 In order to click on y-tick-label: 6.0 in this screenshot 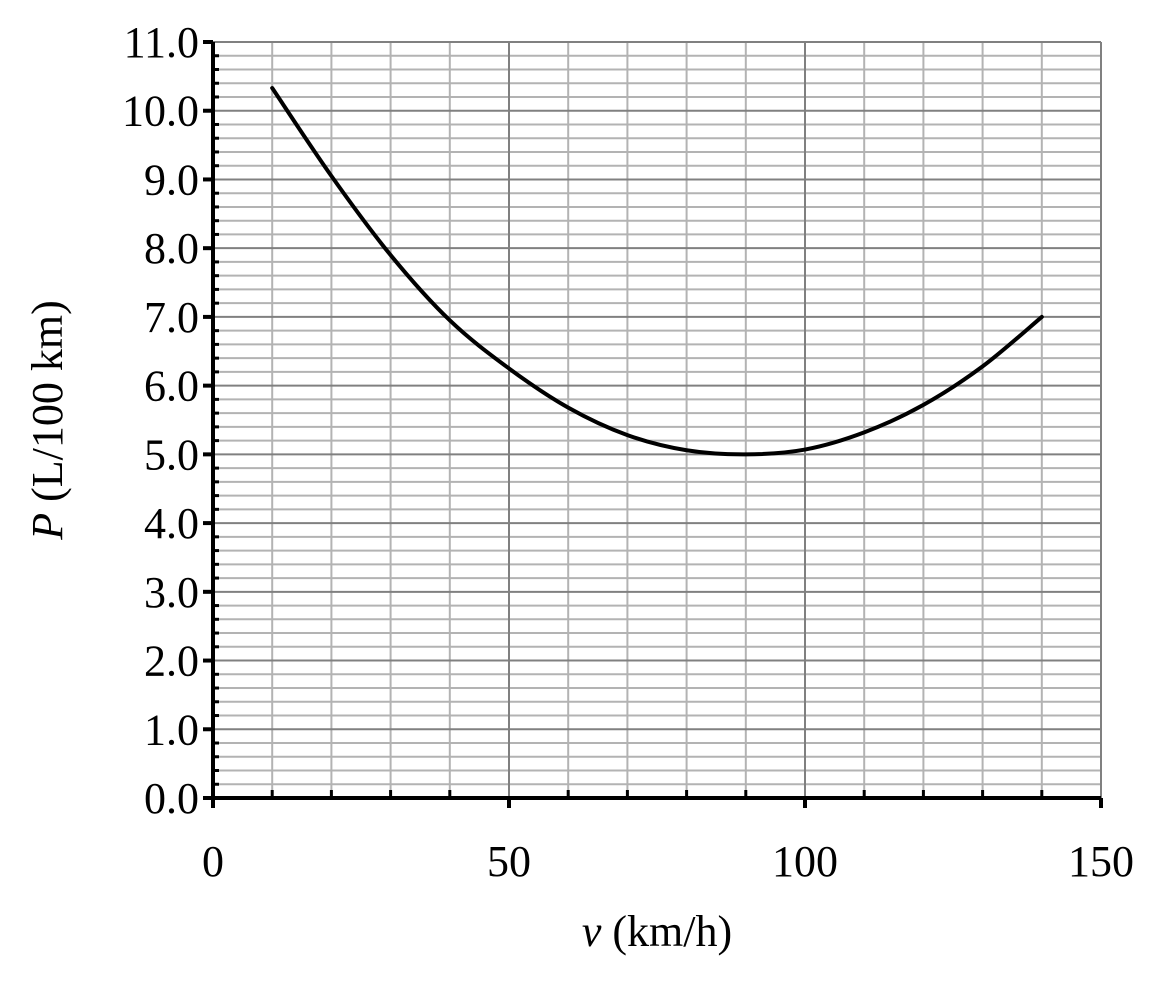, I will do `click(171, 386)`.